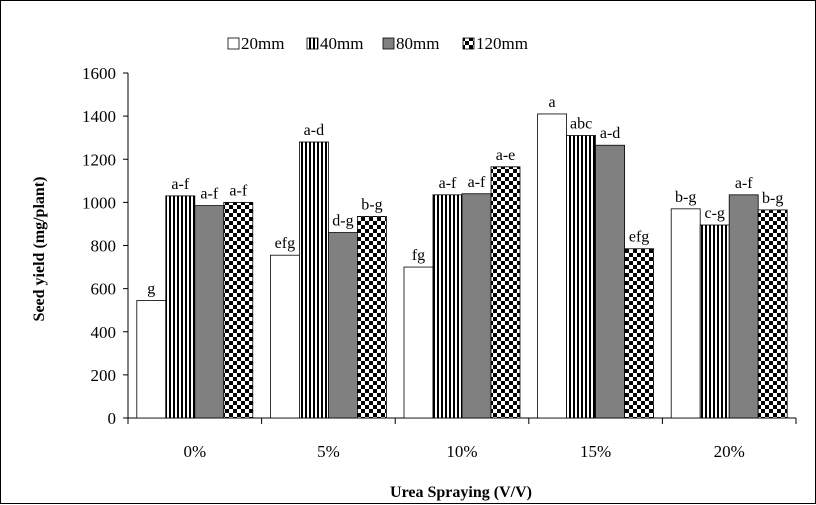  What do you see at coordinates (233, 43) in the screenshot?
I see `legend-swatch-20mm` at bounding box center [233, 43].